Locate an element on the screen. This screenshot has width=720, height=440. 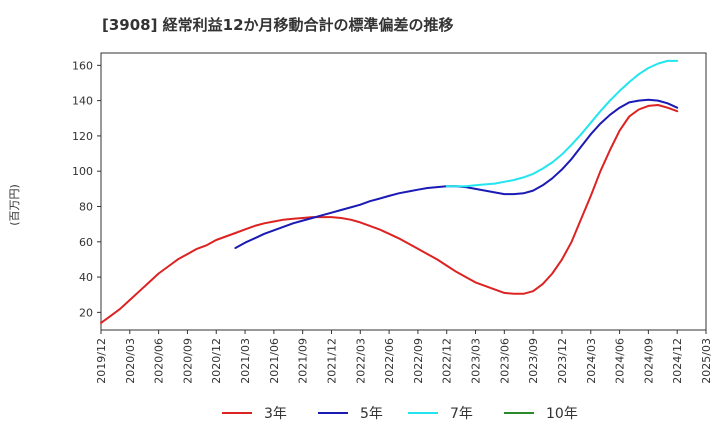
x-tick-label: 2022/09 is located at coordinates (418, 361).